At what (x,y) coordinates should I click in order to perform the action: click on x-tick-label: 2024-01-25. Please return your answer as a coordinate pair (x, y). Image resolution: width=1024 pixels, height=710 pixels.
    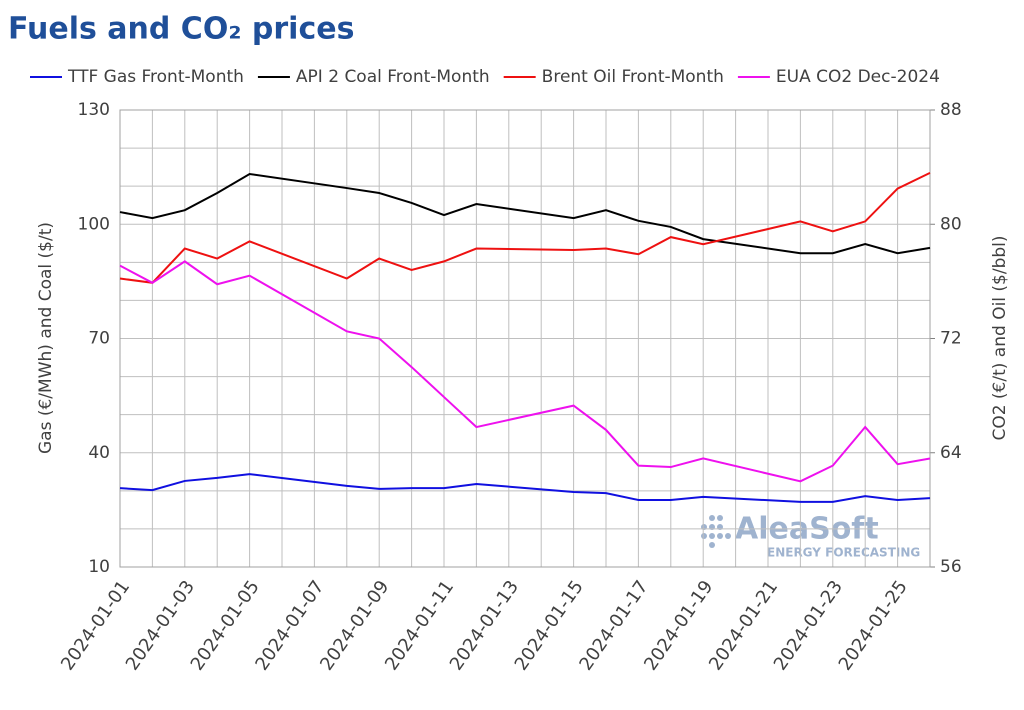
    Looking at the image, I should click on (873, 626).